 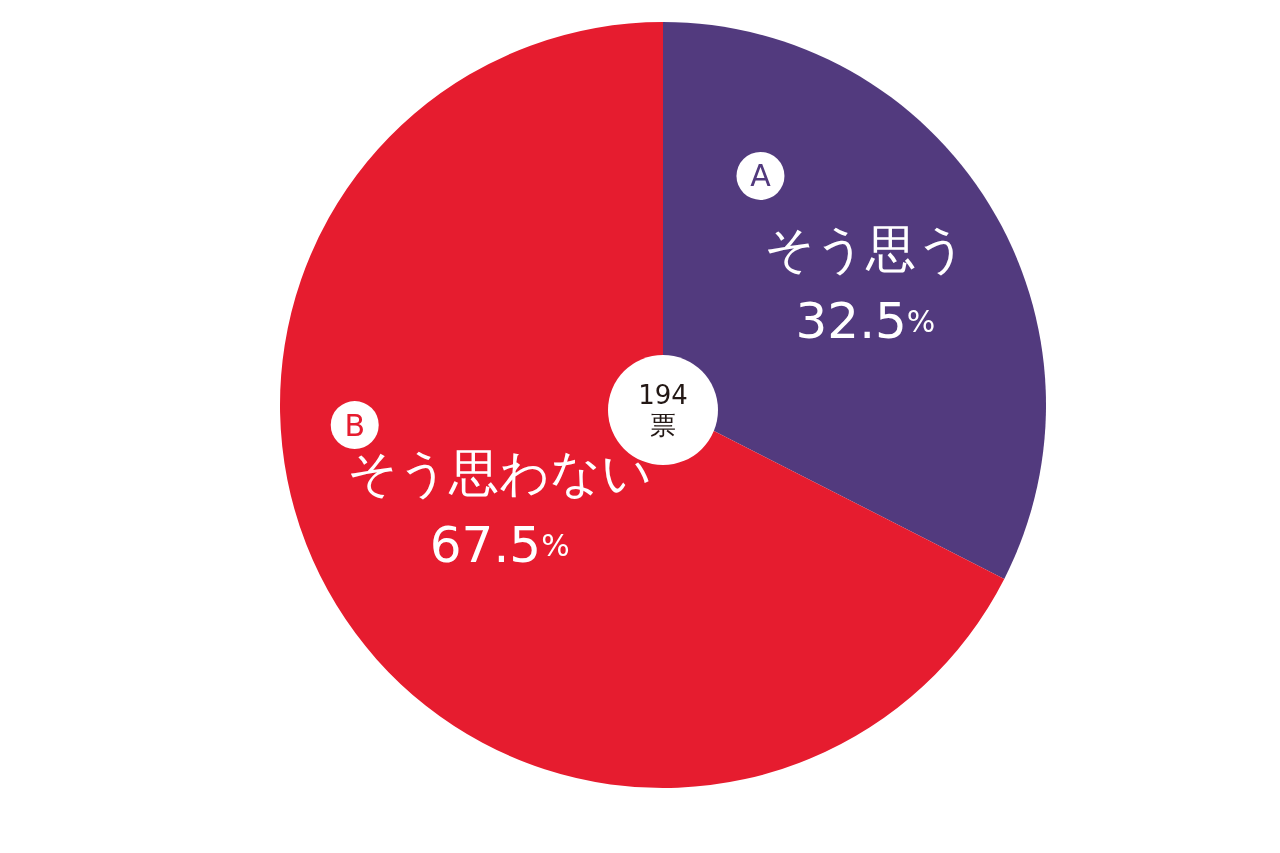 What do you see at coordinates (865, 248) in the screenshot?
I see `slice-label: そう思う` at bounding box center [865, 248].